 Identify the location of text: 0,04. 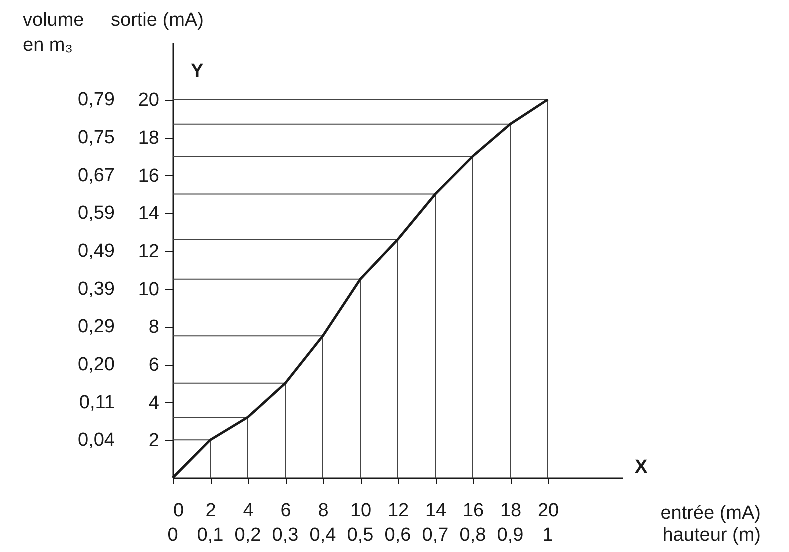
(97, 441).